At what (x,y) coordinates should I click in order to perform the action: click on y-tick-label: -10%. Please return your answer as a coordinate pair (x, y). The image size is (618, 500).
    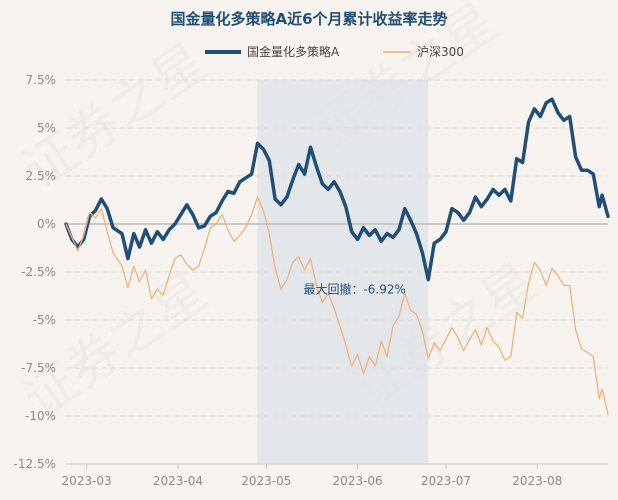
    Looking at the image, I should click on (40, 416).